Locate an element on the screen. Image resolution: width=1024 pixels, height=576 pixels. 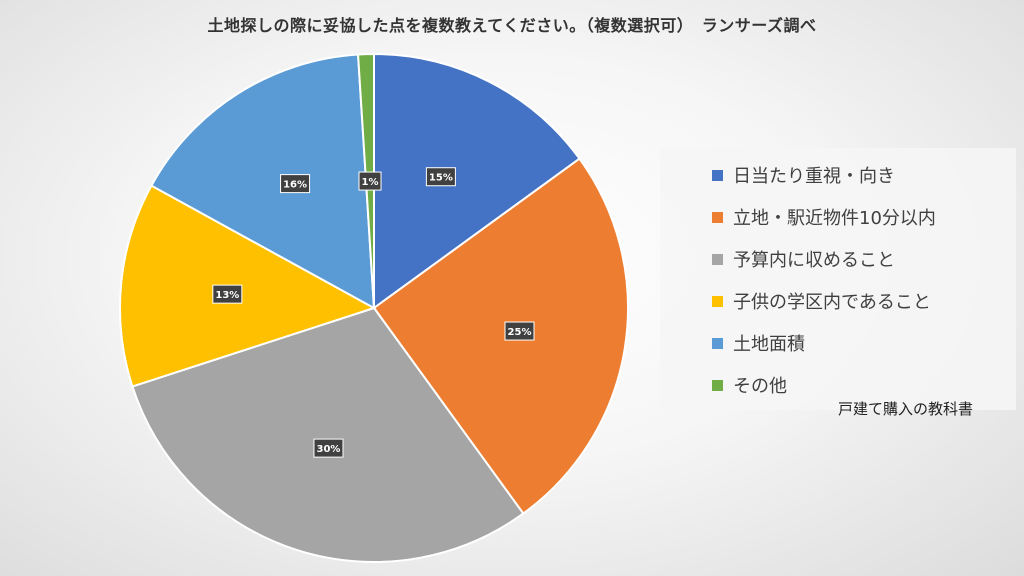
data-label-text: 15% is located at coordinates (441, 178).